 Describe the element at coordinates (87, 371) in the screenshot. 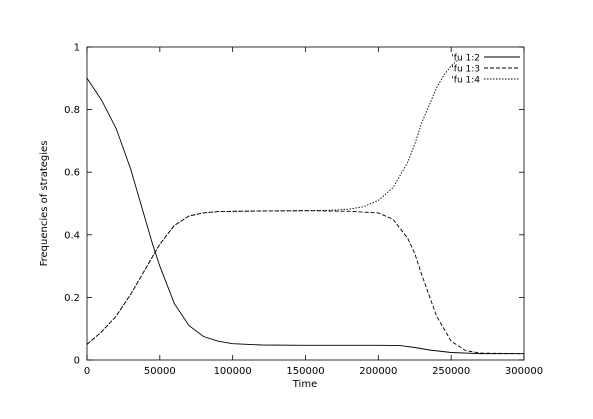

I see `x-tick-label: 0` at that location.